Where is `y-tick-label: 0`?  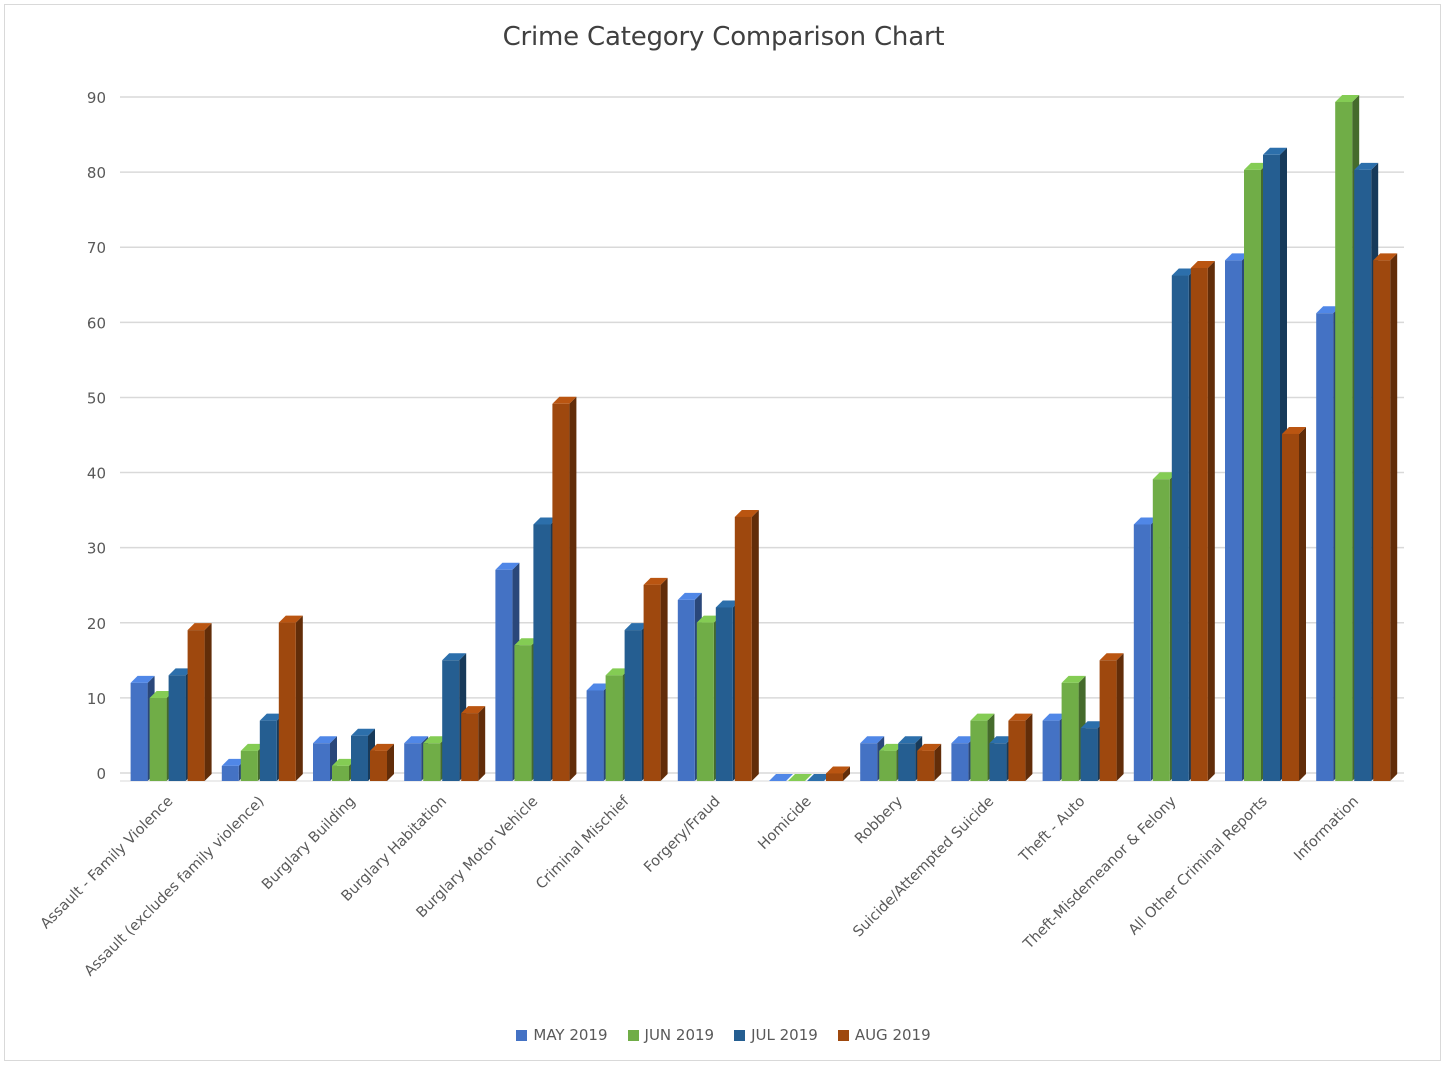
y-tick-label: 0 is located at coordinates (101, 774).